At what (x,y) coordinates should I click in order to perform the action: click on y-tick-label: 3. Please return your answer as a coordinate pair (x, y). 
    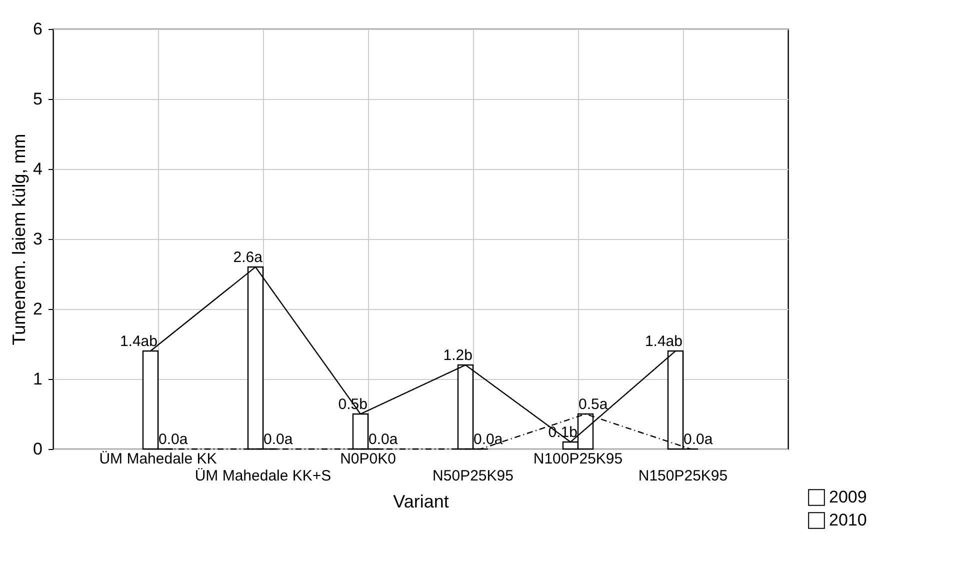
    Looking at the image, I should click on (37, 239).